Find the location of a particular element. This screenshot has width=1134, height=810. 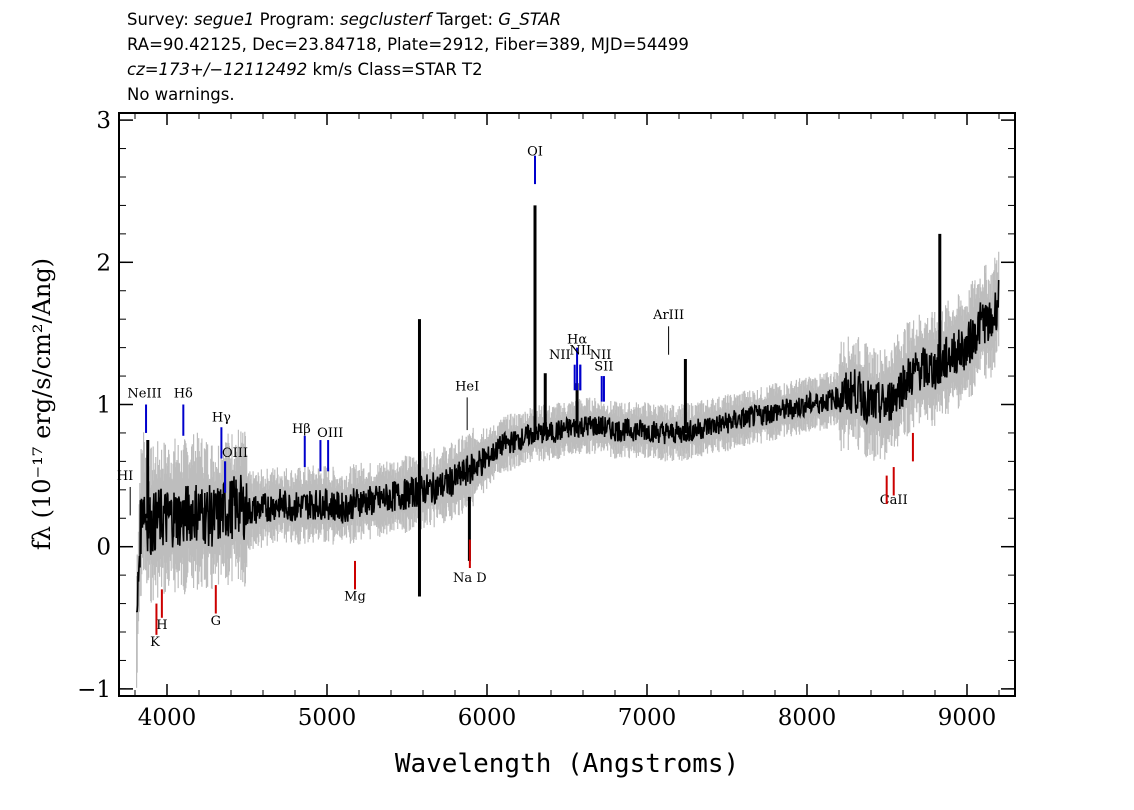

line-label: ArIII is located at coordinates (668, 315).